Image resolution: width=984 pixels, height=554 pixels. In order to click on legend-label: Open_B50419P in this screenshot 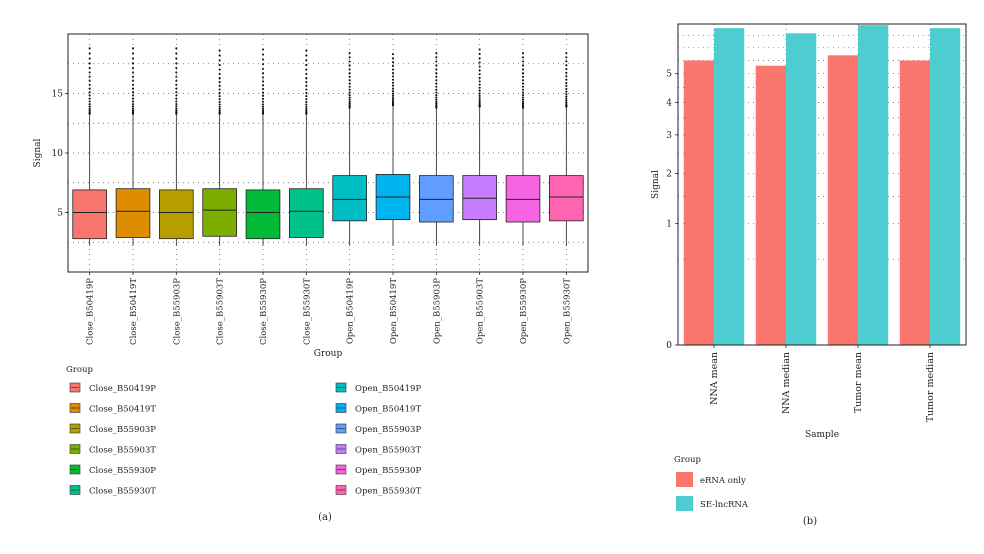, I will do `click(388, 389)`.